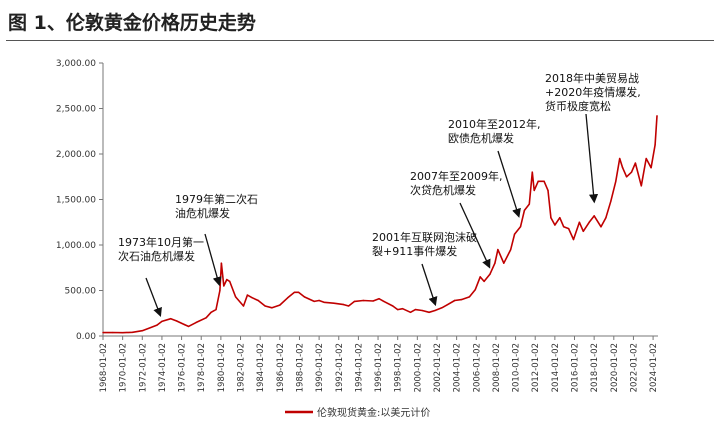 This screenshot has height=440, width=723. I want to click on x-tick-label: 2012-01-02, so click(536, 367).